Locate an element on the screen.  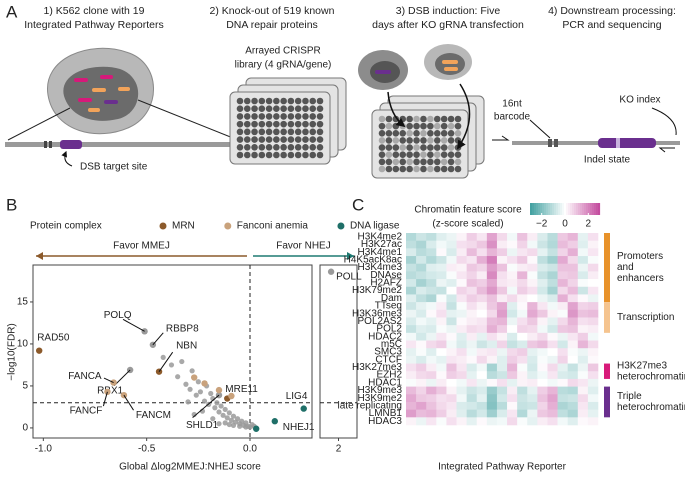
annotation: barcode is located at coordinates (512, 117).